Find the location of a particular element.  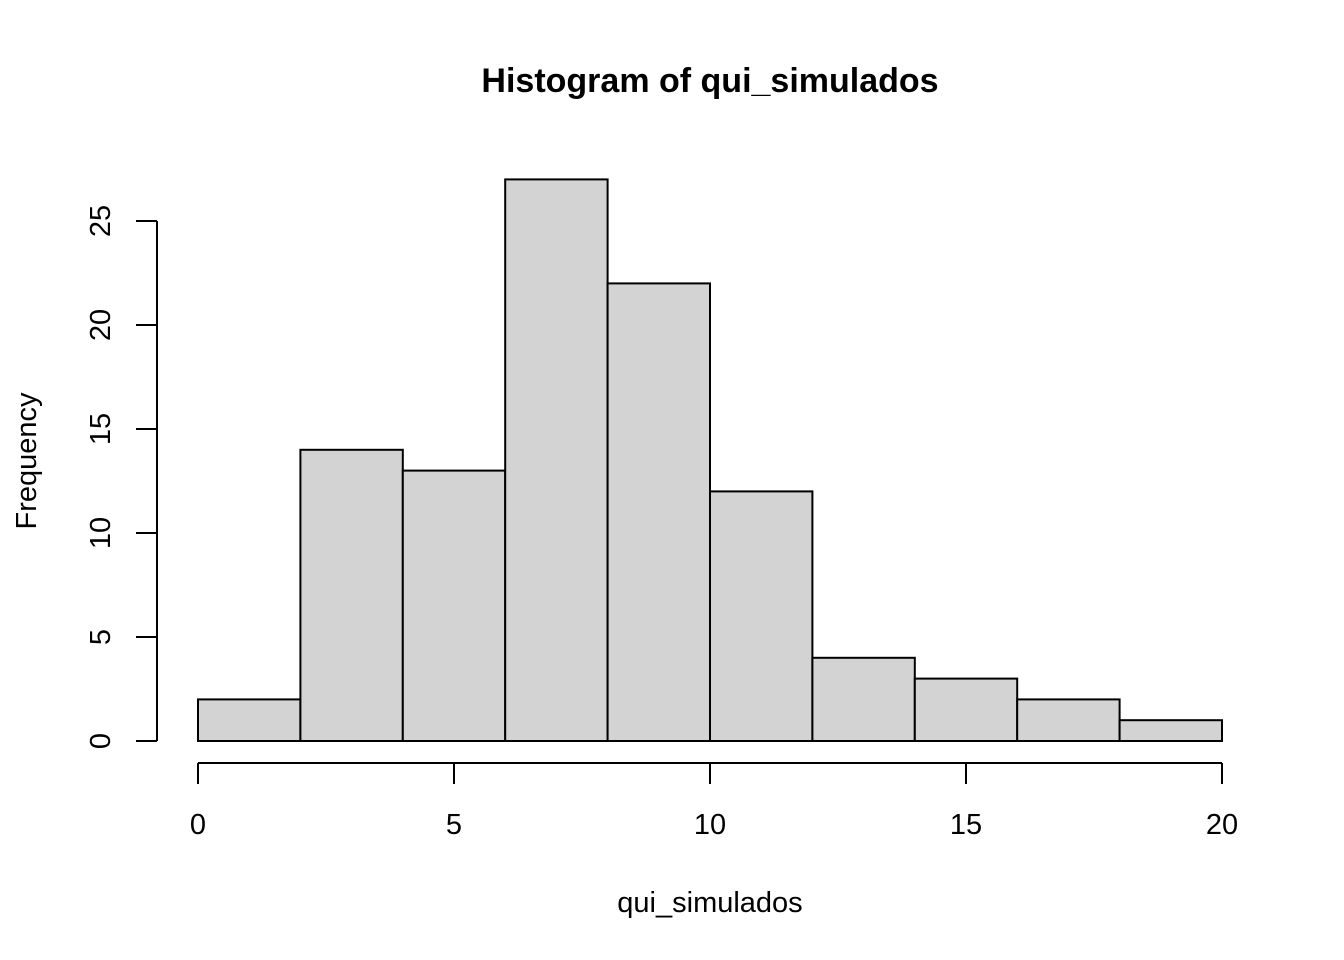

y-tick-label: 25 is located at coordinates (101, 221).